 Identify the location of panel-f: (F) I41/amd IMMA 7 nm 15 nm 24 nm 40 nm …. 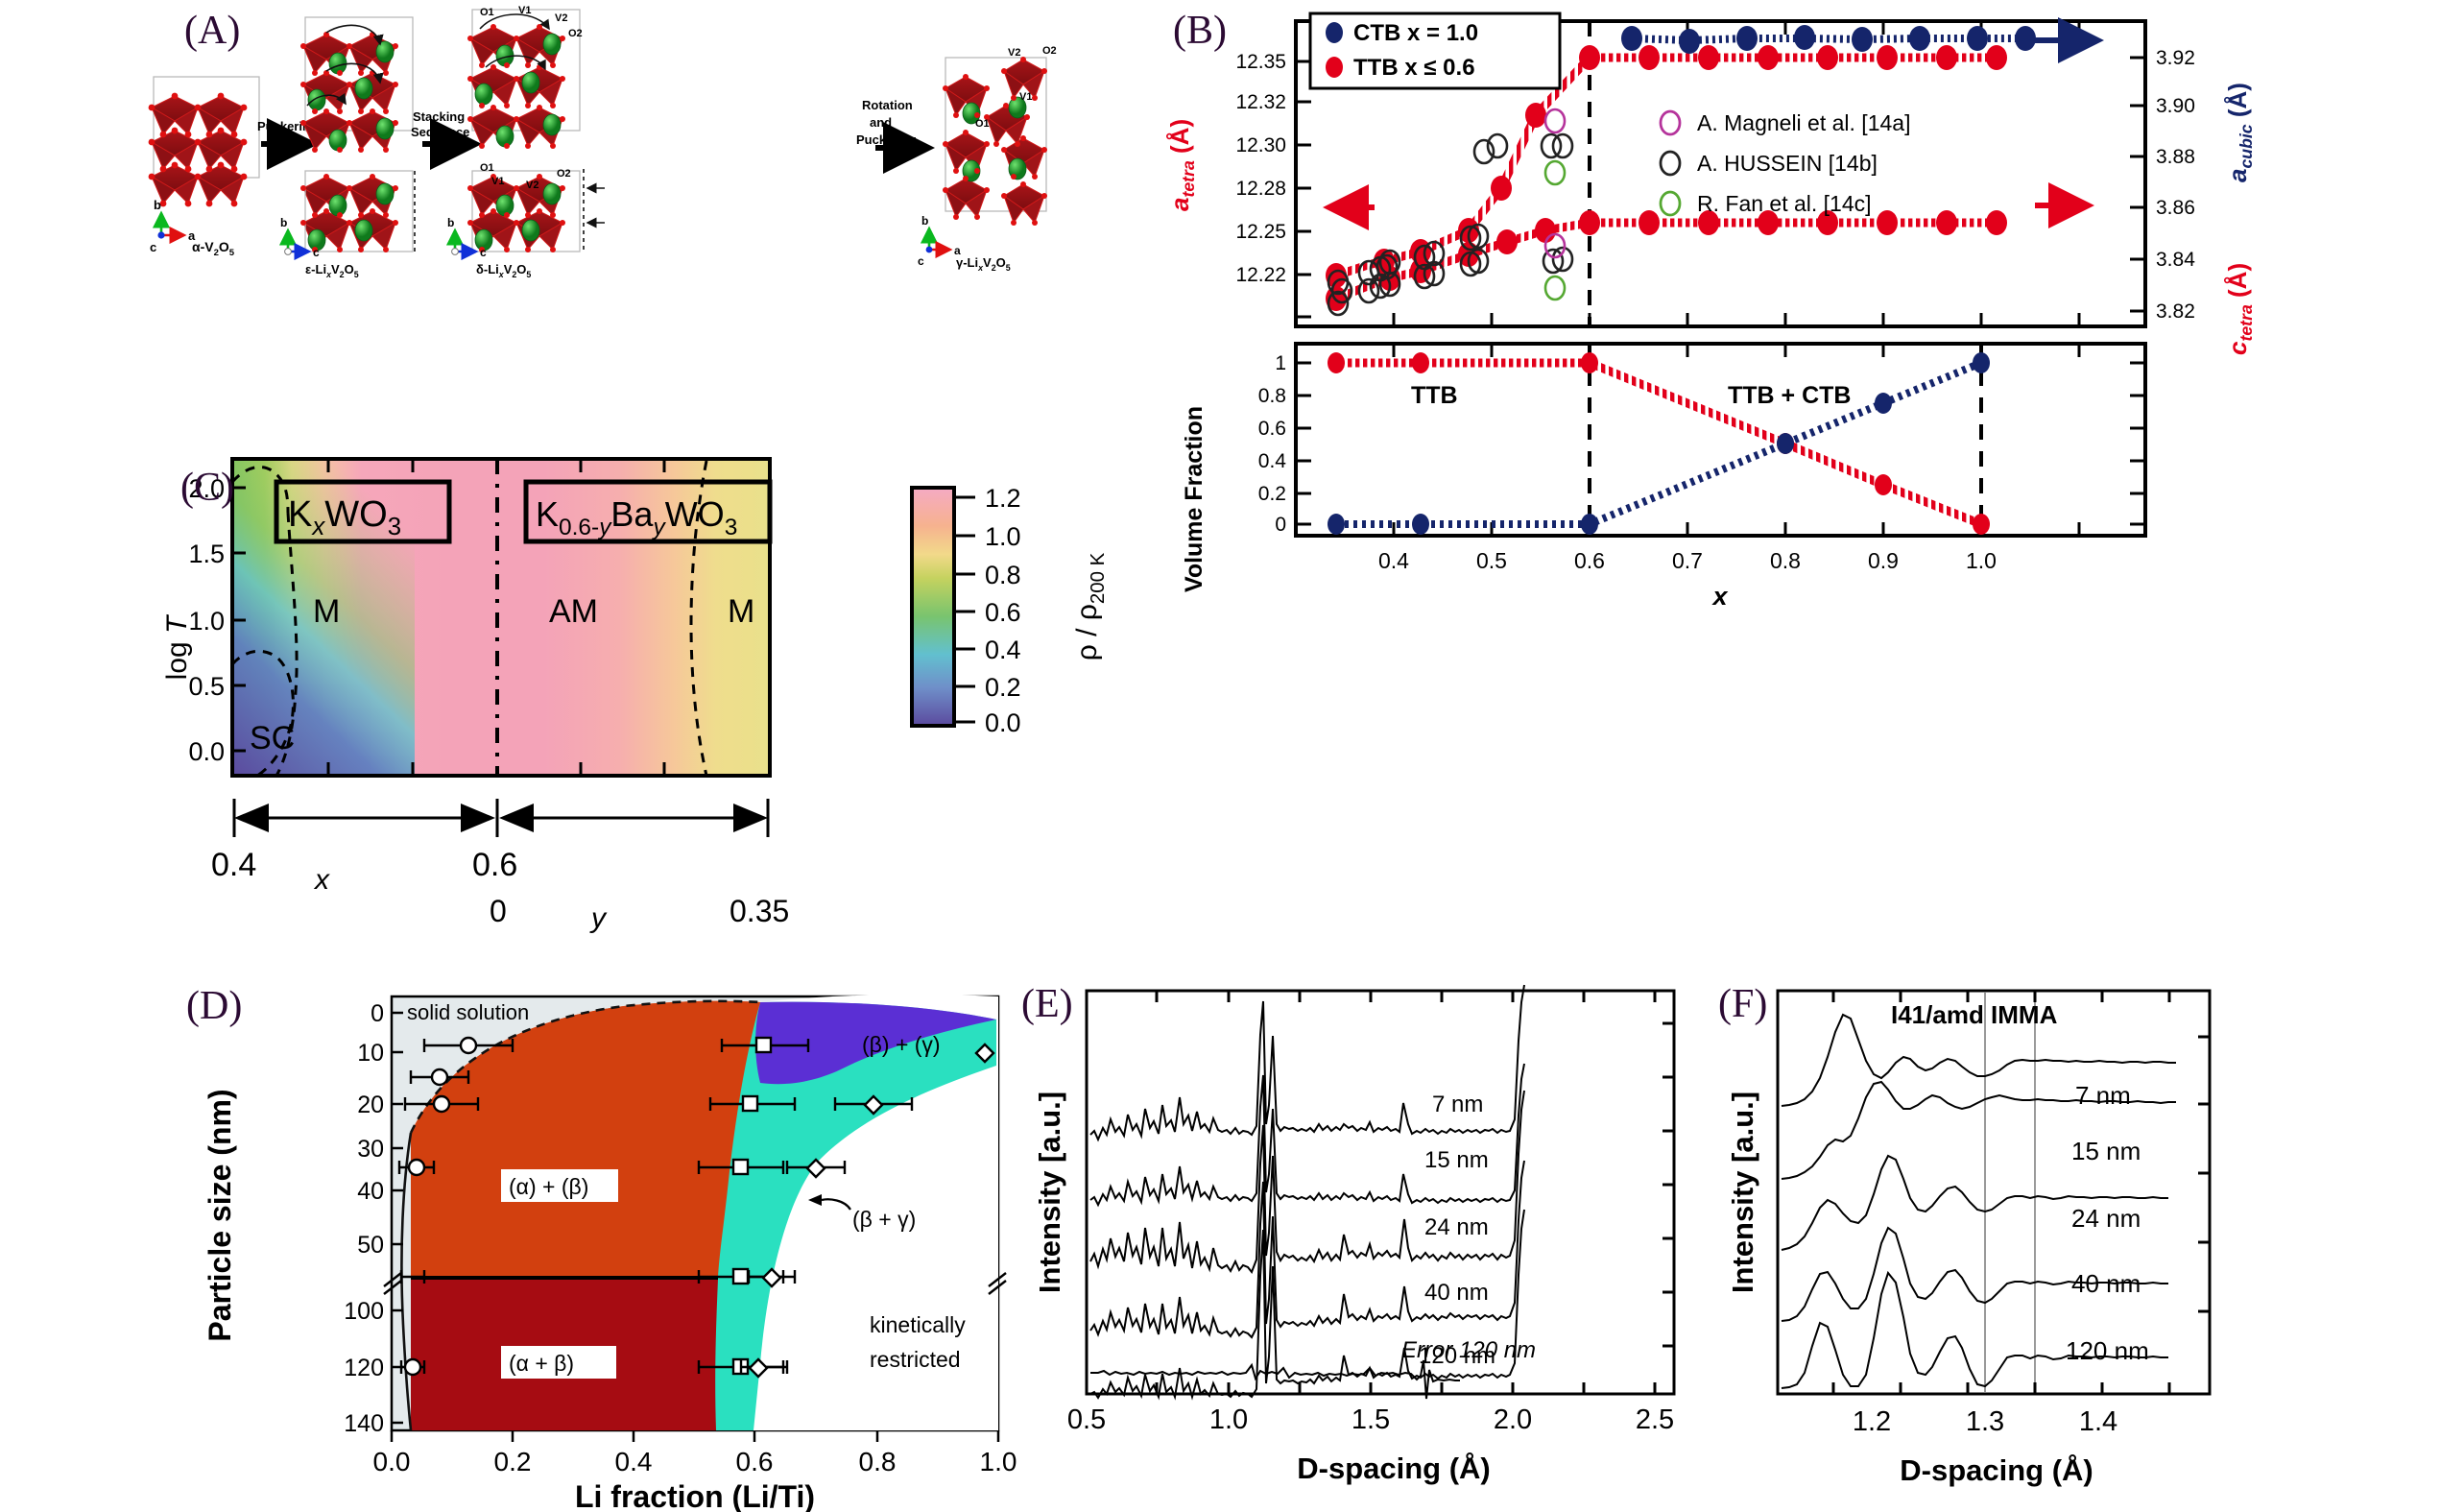
(2091, 1236).